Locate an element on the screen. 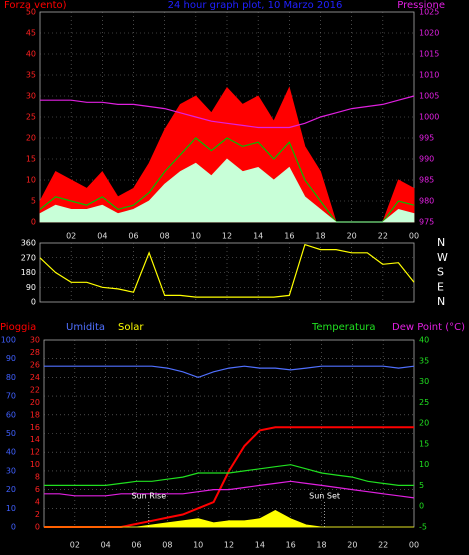 This screenshot has height=555, width=469. y-tick-label: 5 is located at coordinates (33, 201).